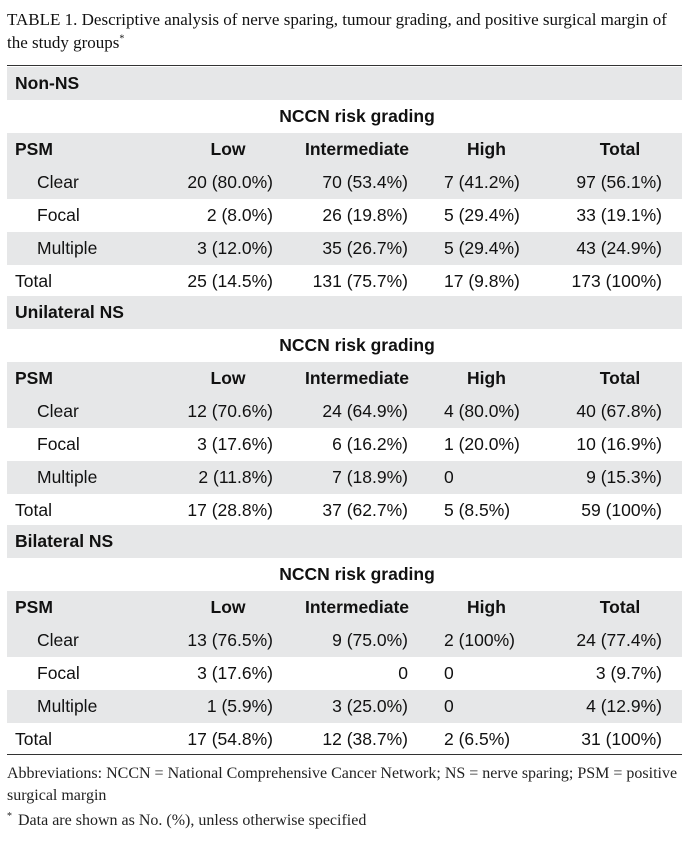 Image resolution: width=693 pixels, height=842 pixels. What do you see at coordinates (360, 281) in the screenshot?
I see `table-cell: 131 (75.7%)` at bounding box center [360, 281].